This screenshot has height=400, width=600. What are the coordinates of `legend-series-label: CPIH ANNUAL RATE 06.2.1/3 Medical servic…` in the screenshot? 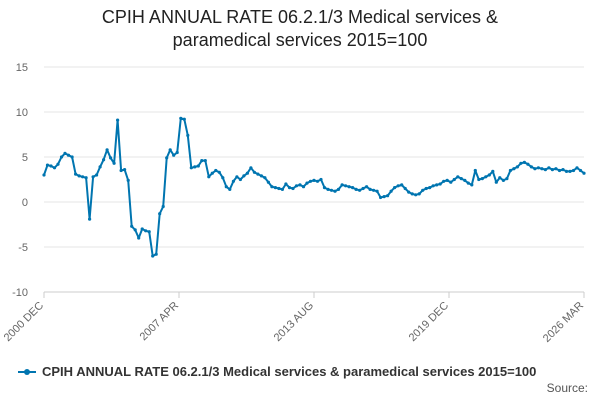 It's located at (289, 371).